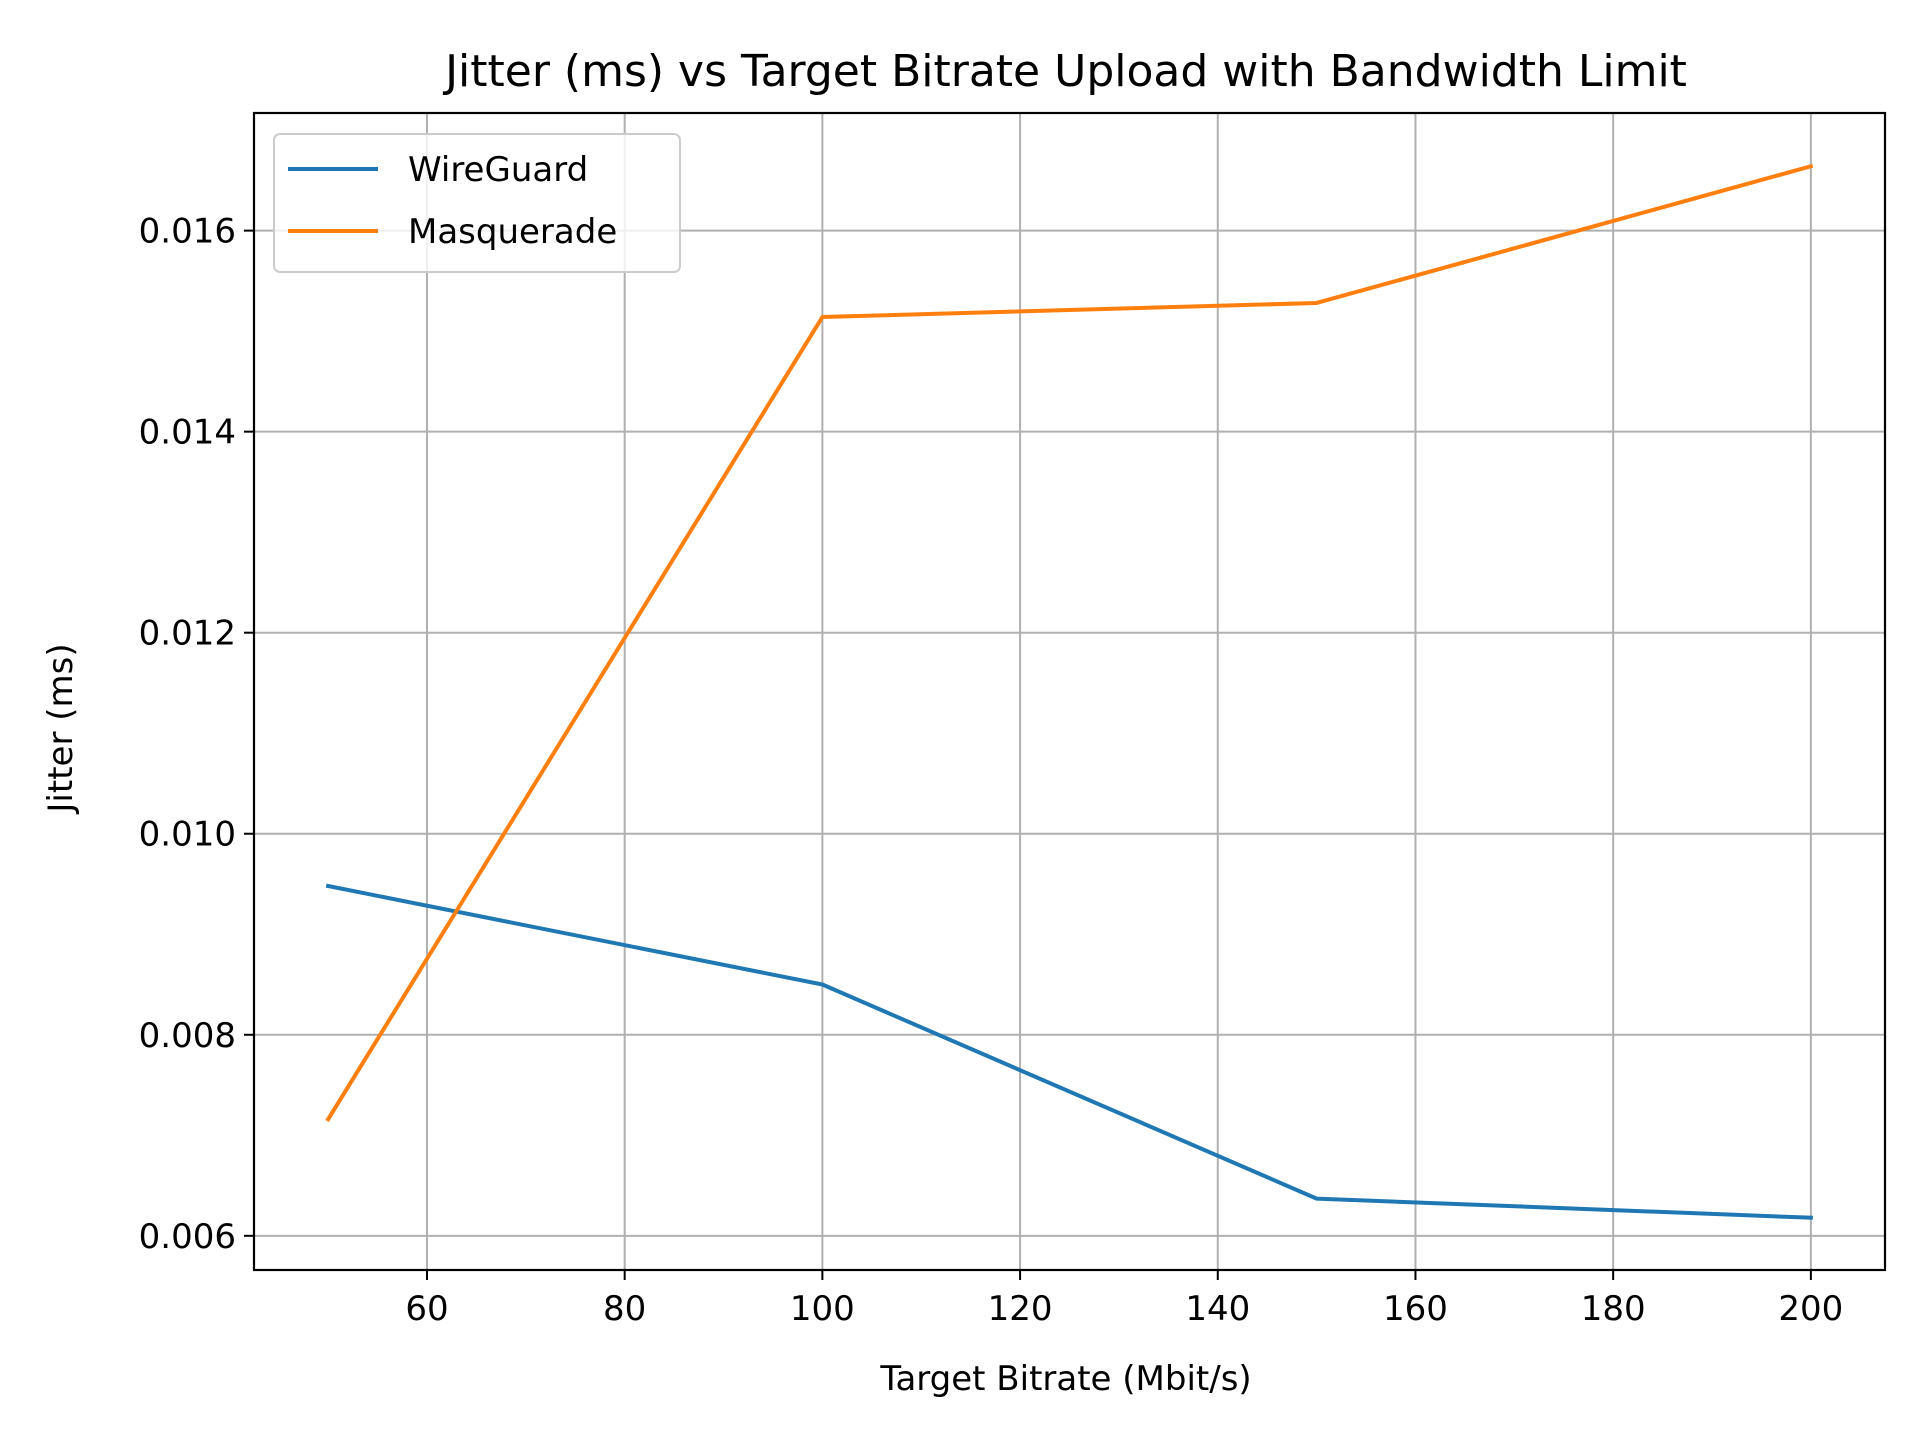  What do you see at coordinates (1810, 1309) in the screenshot?
I see `x-tick-label: 200` at bounding box center [1810, 1309].